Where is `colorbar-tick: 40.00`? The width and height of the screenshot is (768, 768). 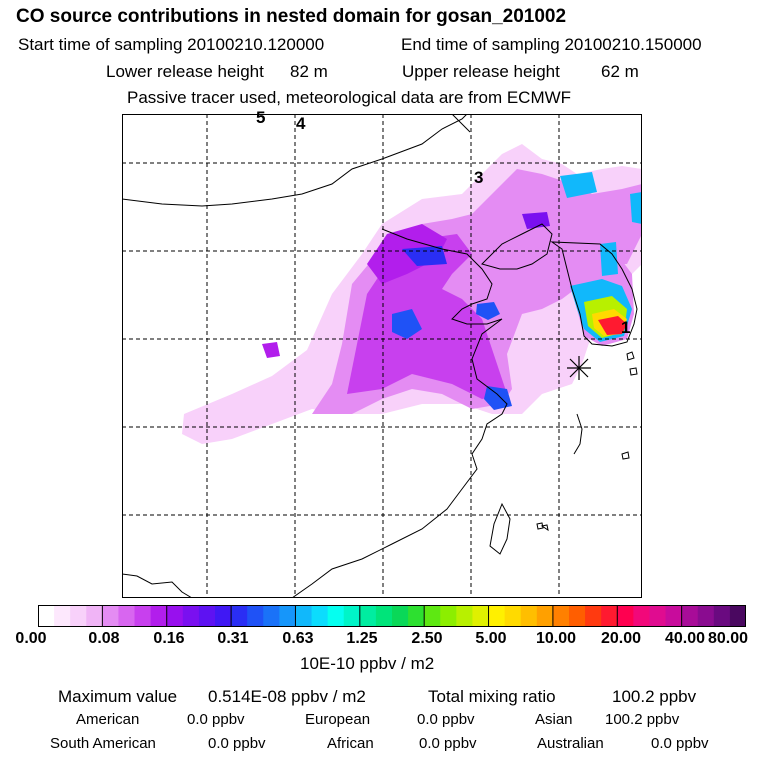
colorbar-tick: 40.00 is located at coordinates (685, 638).